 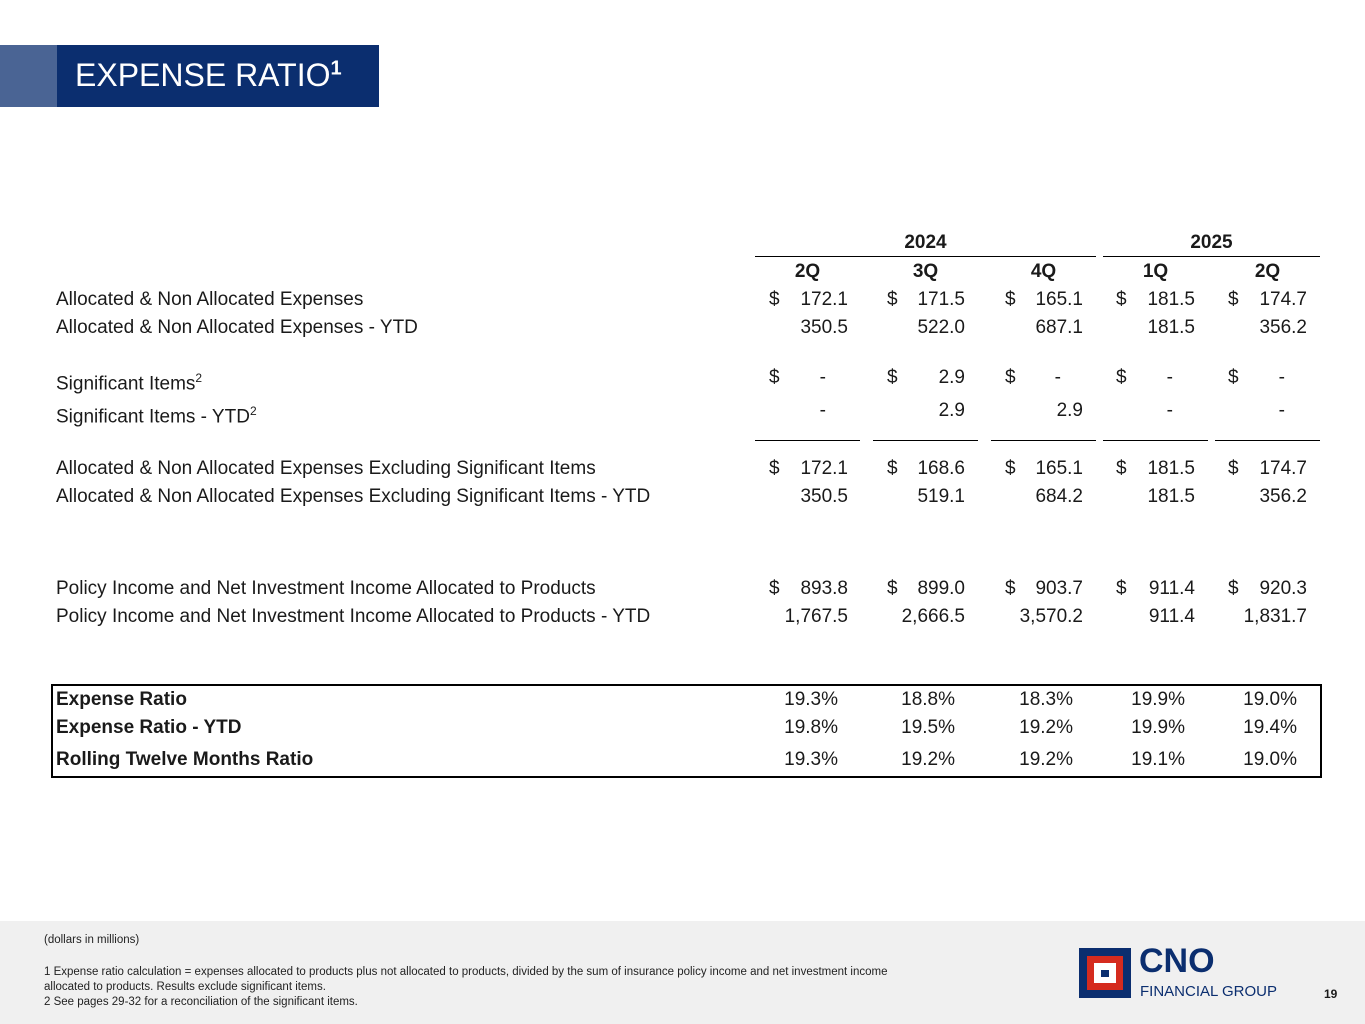 What do you see at coordinates (1283, 588) in the screenshot?
I see `table-cell: 920.3` at bounding box center [1283, 588].